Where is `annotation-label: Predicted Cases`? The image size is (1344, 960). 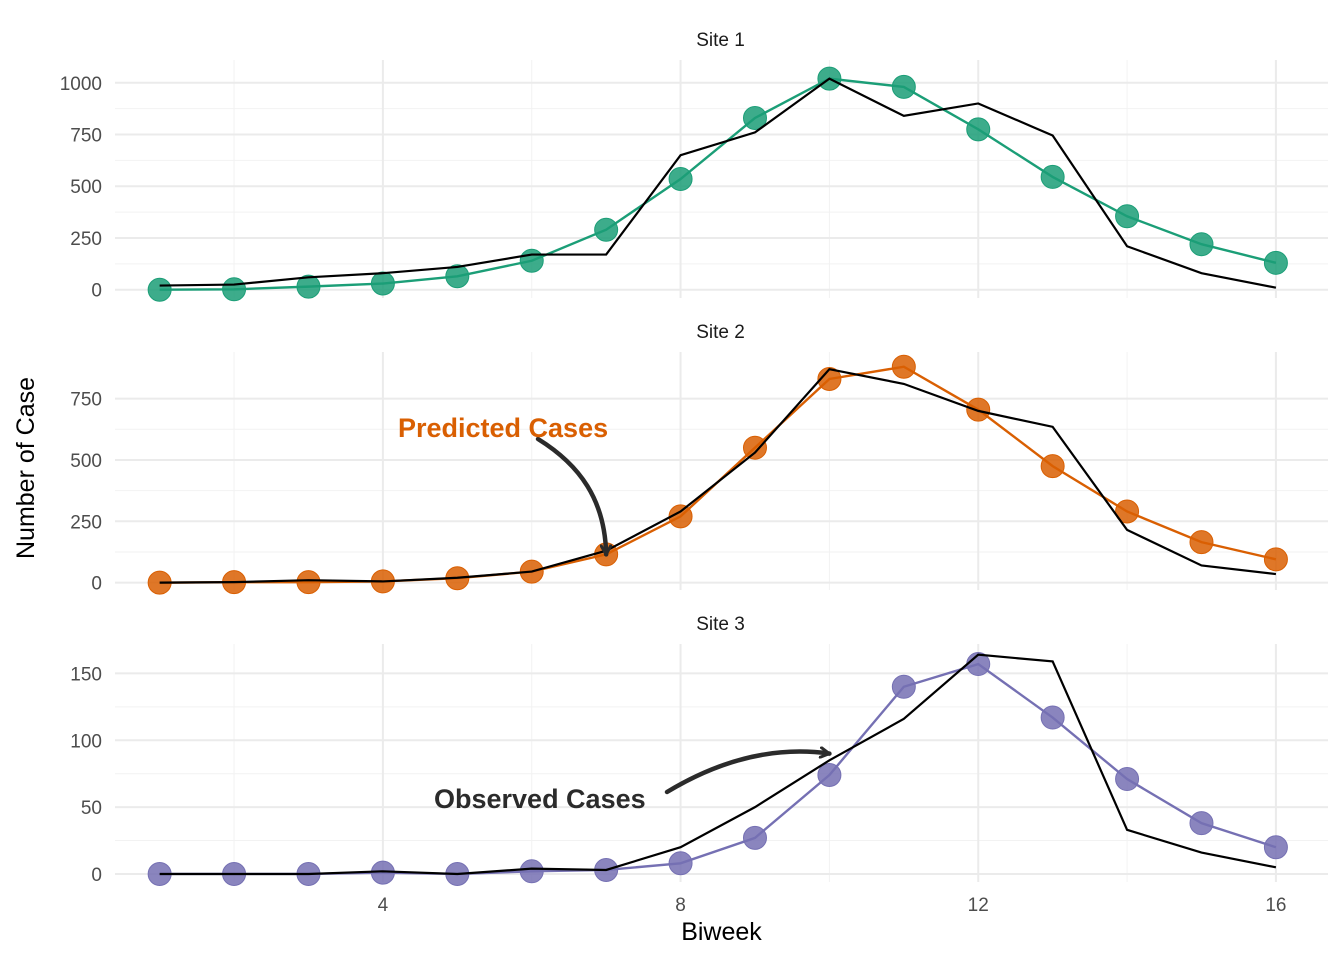 annotation-label: Predicted Cases is located at coordinates (503, 428).